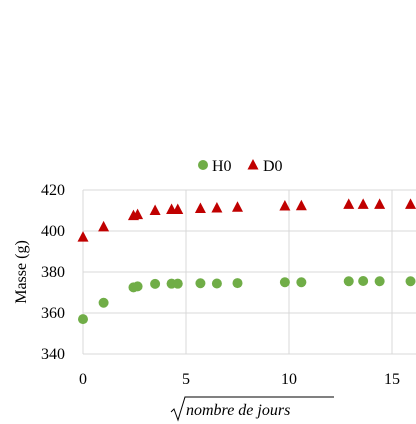 The image size is (416, 424). What do you see at coordinates (238, 410) in the screenshot?
I see `x-axis-label-text: nombre de jours` at bounding box center [238, 410].